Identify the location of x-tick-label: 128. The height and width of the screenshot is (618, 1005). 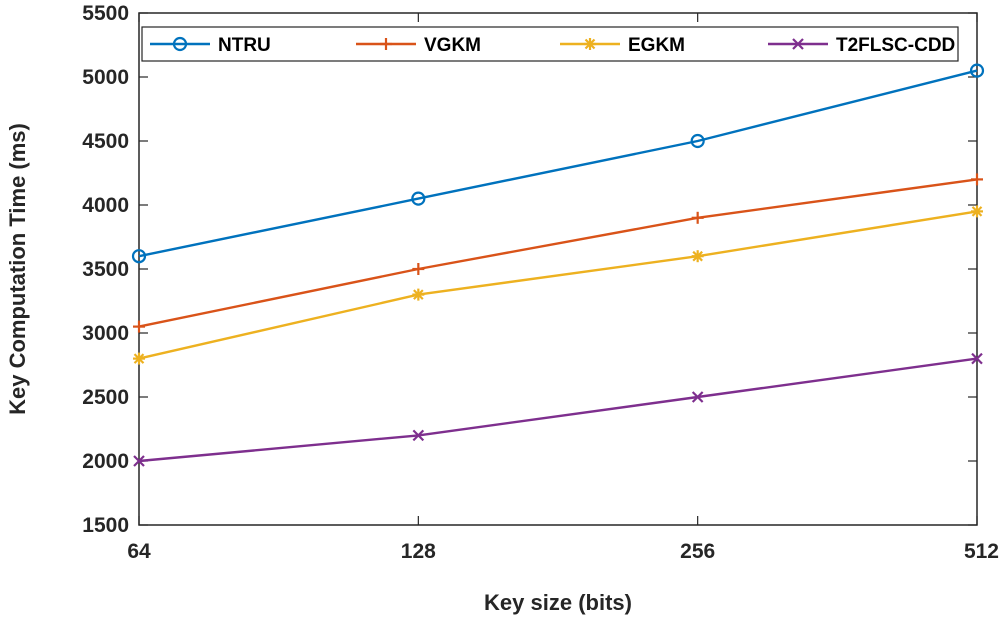
(418, 551).